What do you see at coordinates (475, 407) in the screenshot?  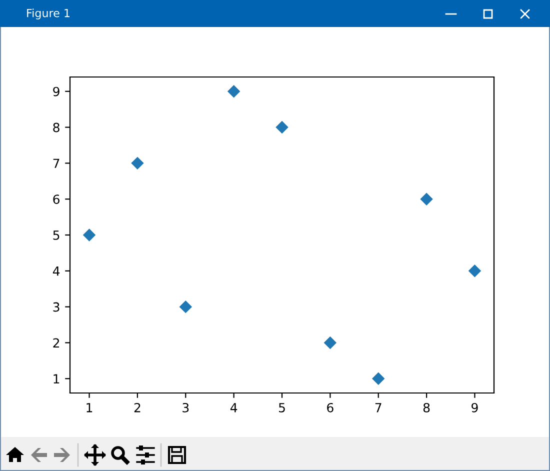 I see `x-tick-label: 9` at bounding box center [475, 407].